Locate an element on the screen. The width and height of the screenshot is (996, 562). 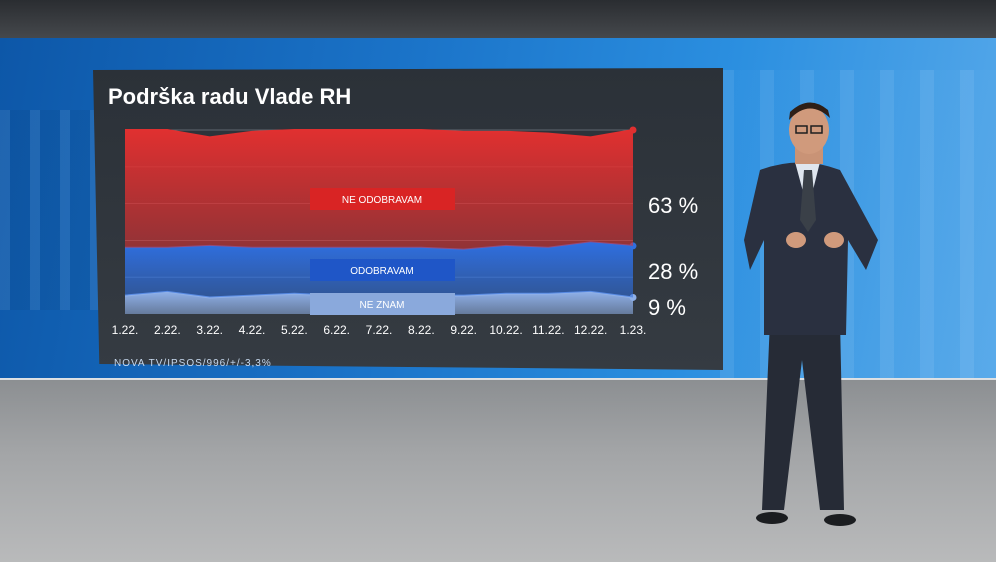
x-tick-label: 3.22. is located at coordinates (209, 330).